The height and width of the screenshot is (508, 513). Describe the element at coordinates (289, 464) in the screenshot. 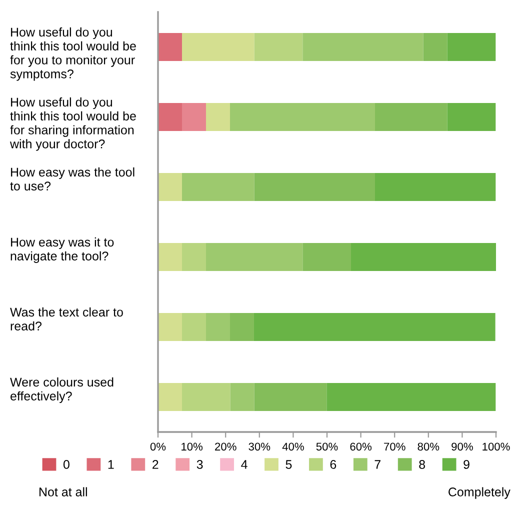

I see `legend-label: 5` at that location.